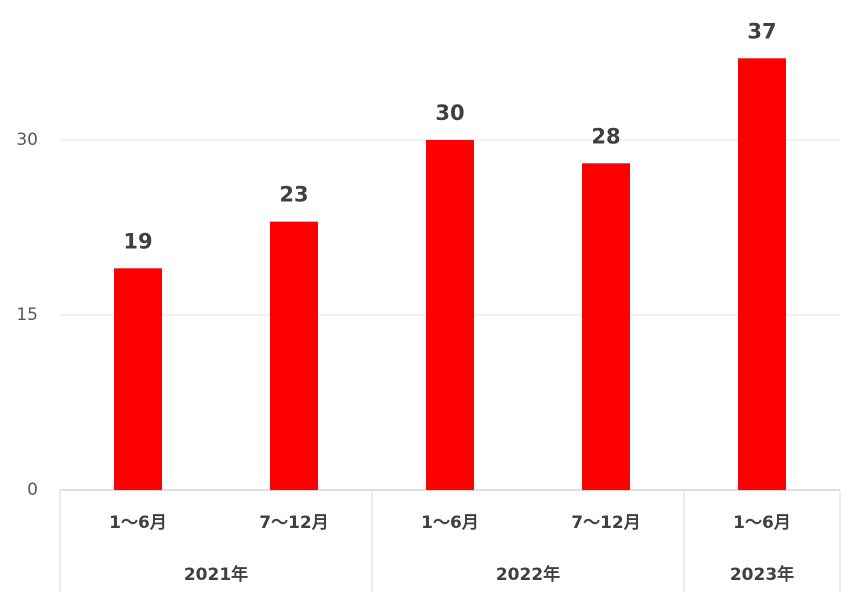  What do you see at coordinates (528, 574) in the screenshot?
I see `group-label: 2022年` at bounding box center [528, 574].